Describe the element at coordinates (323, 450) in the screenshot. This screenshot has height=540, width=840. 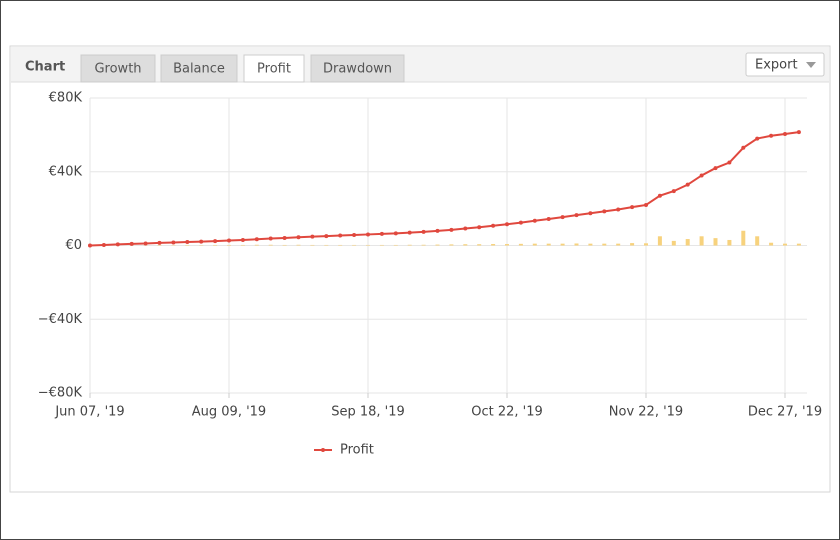
I see `legend-marker` at that location.